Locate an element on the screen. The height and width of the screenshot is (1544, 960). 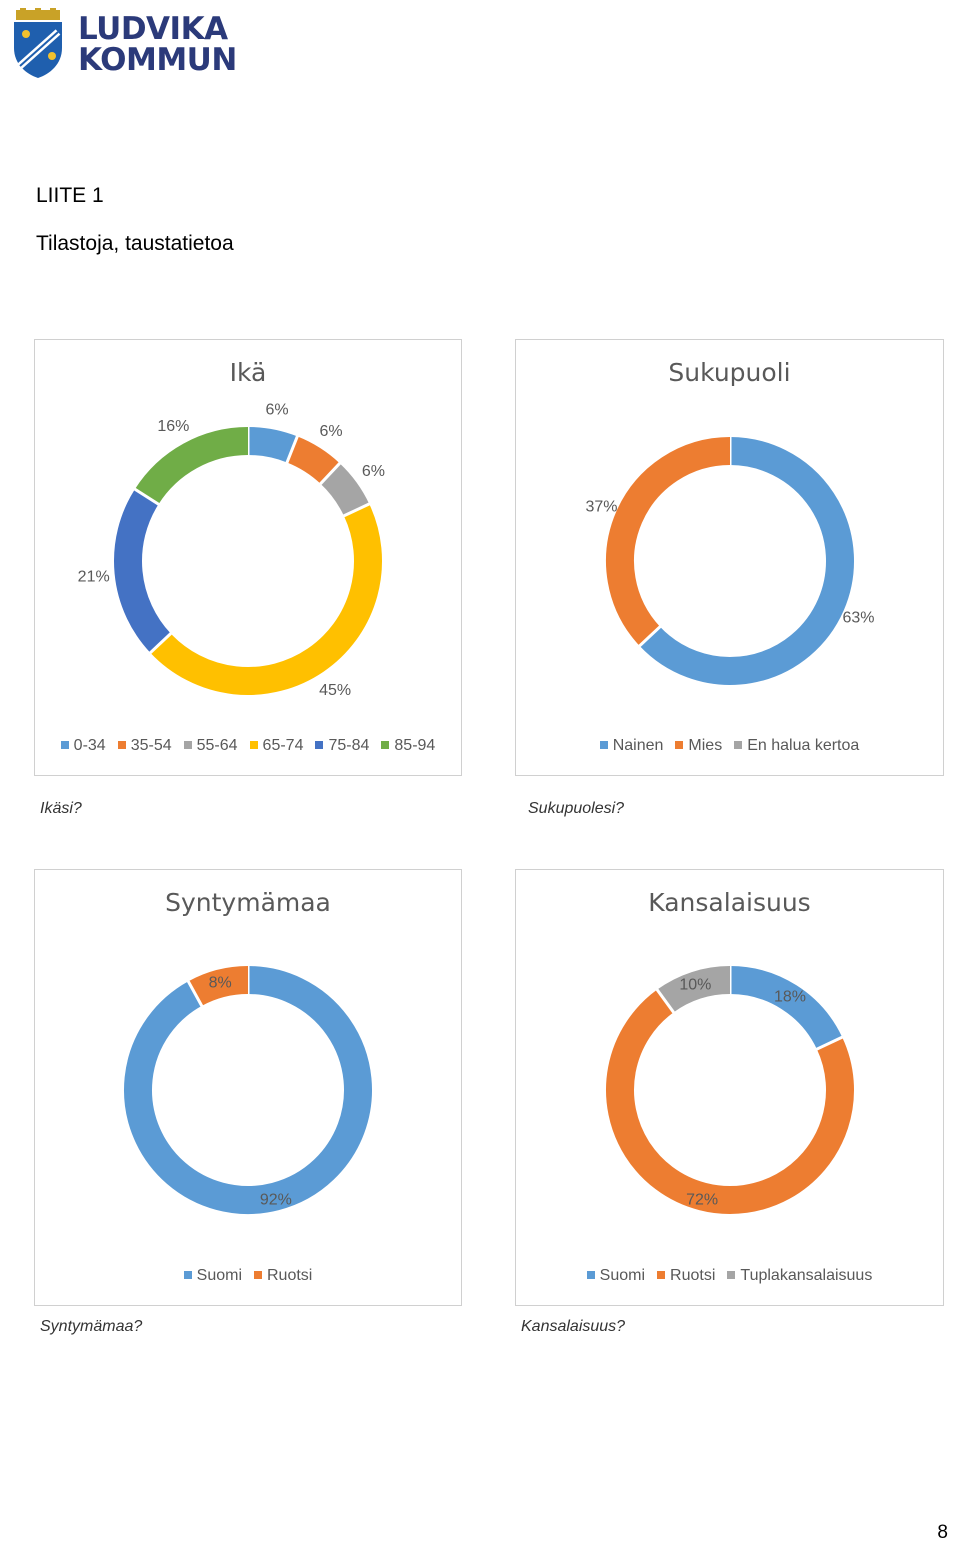
chart-gender-svg: 63% 37% is located at coordinates (730, 560).